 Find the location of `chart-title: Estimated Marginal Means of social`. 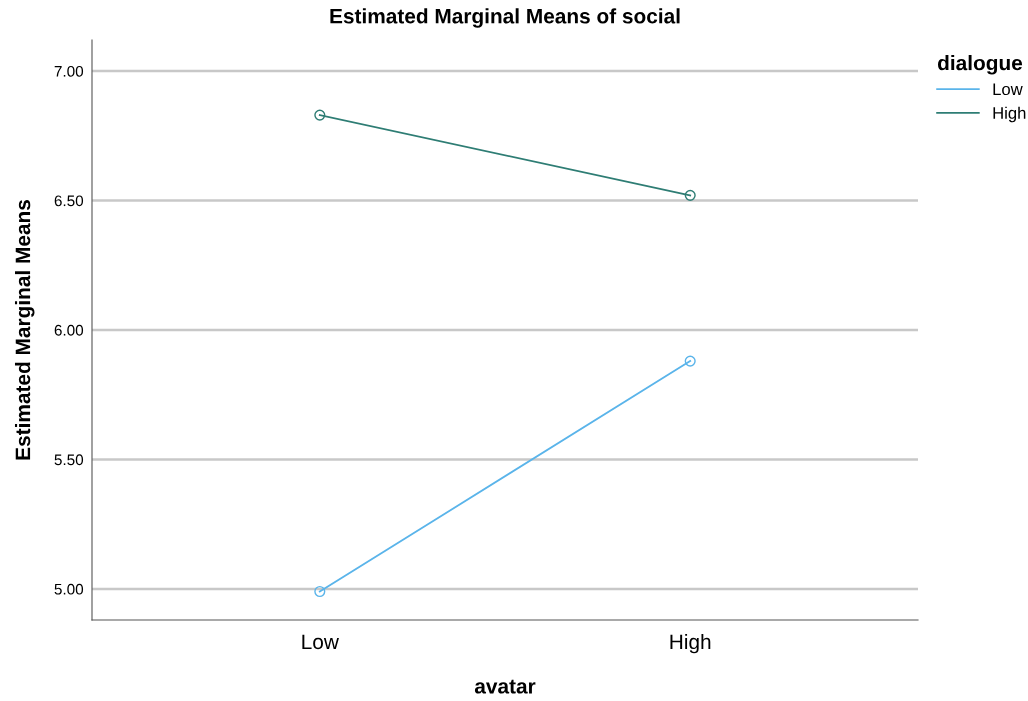

chart-title: Estimated Marginal Means of social is located at coordinates (505, 18).